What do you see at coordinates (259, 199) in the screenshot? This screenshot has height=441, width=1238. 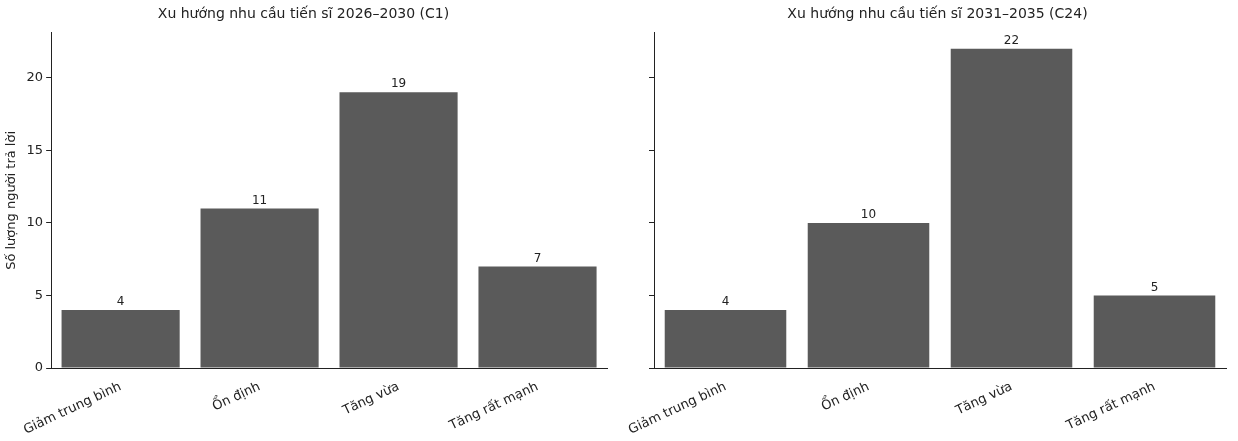 I see `data-label: 11` at bounding box center [259, 199].